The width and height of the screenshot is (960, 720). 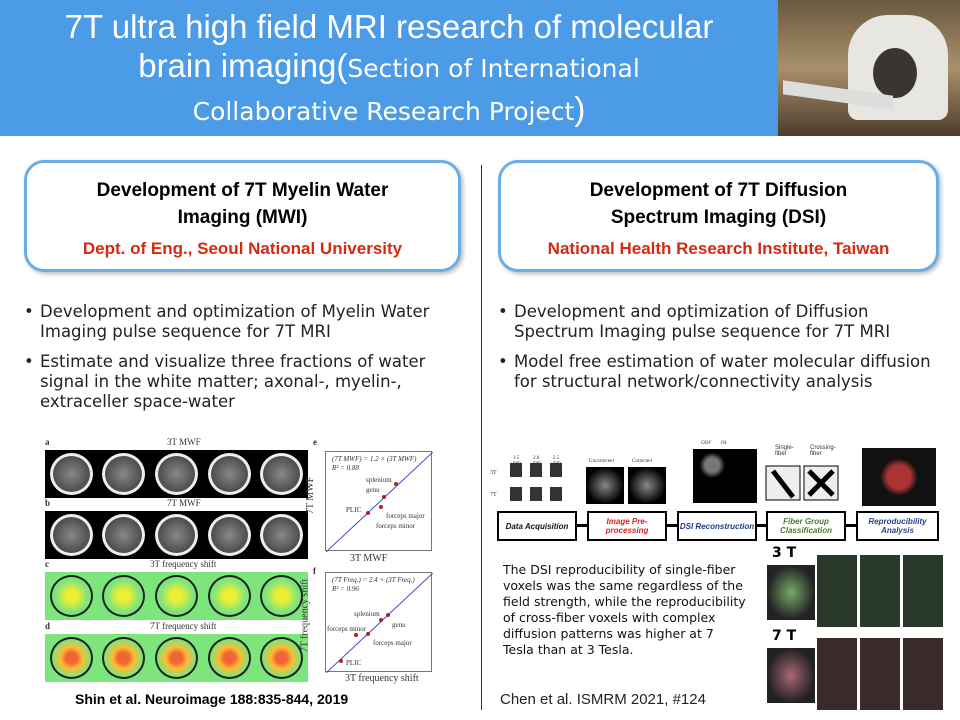 What do you see at coordinates (243, 65) in the screenshot?
I see `title-main: brain imaging(` at bounding box center [243, 65].